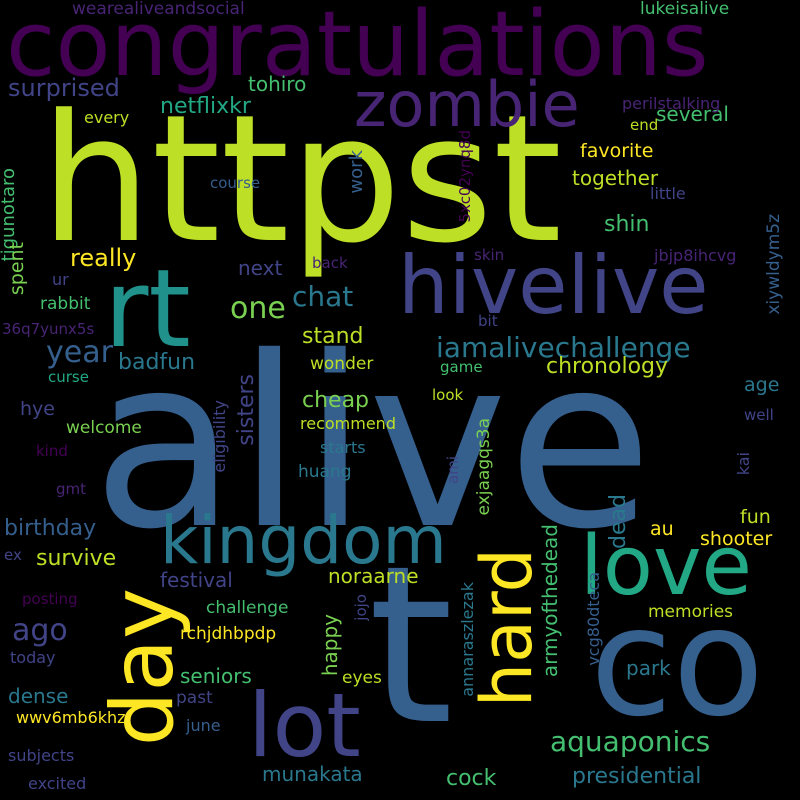 This screenshot has height=800, width=800. Describe the element at coordinates (762, 385) in the screenshot. I see `word-age: age` at that location.